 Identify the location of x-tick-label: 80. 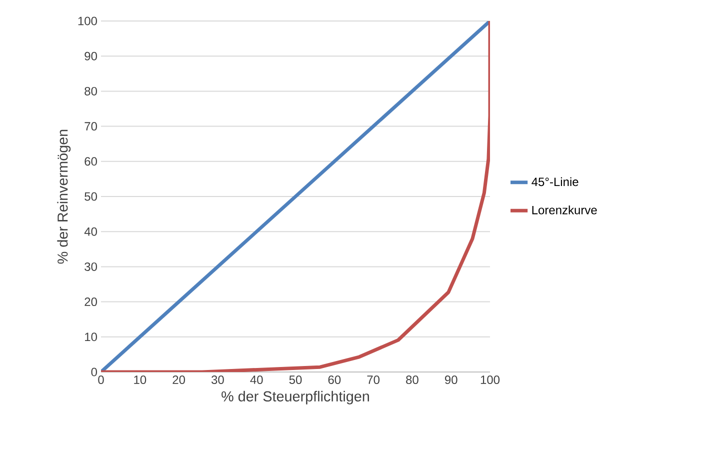
(412, 380).